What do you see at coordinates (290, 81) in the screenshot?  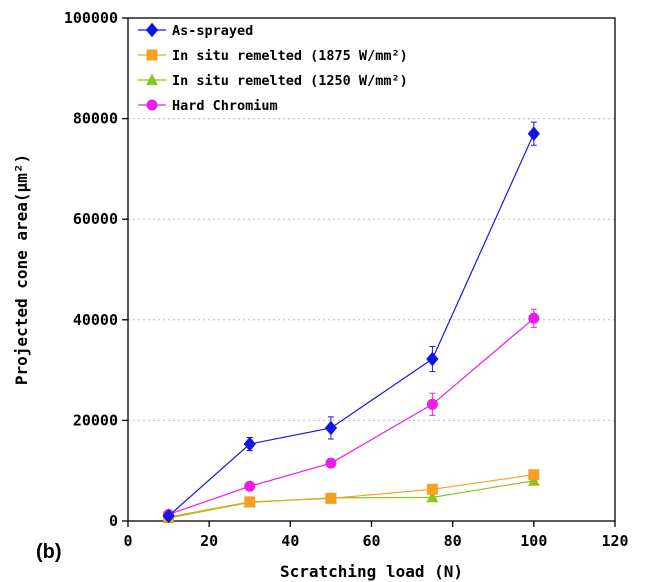 I see `legend-label: In situ remelted (1250 W/mm²)` at bounding box center [290, 81].